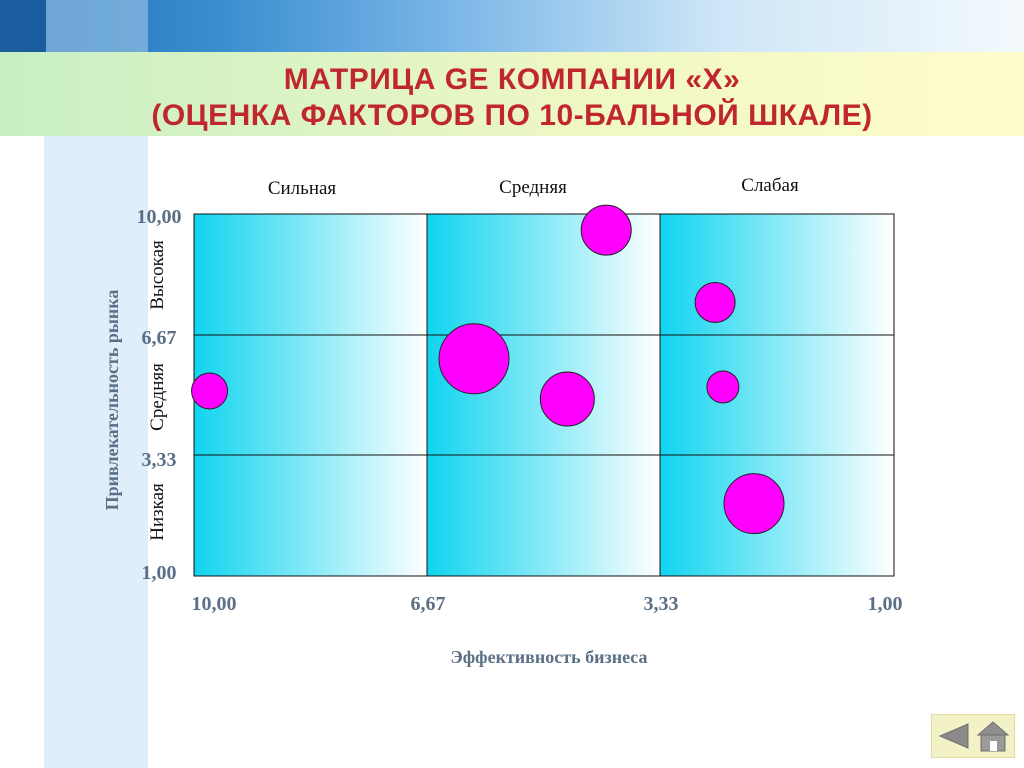 The image size is (1024, 768). Describe the element at coordinates (159, 217) in the screenshot. I see `y-tick-1: 10,00` at that location.